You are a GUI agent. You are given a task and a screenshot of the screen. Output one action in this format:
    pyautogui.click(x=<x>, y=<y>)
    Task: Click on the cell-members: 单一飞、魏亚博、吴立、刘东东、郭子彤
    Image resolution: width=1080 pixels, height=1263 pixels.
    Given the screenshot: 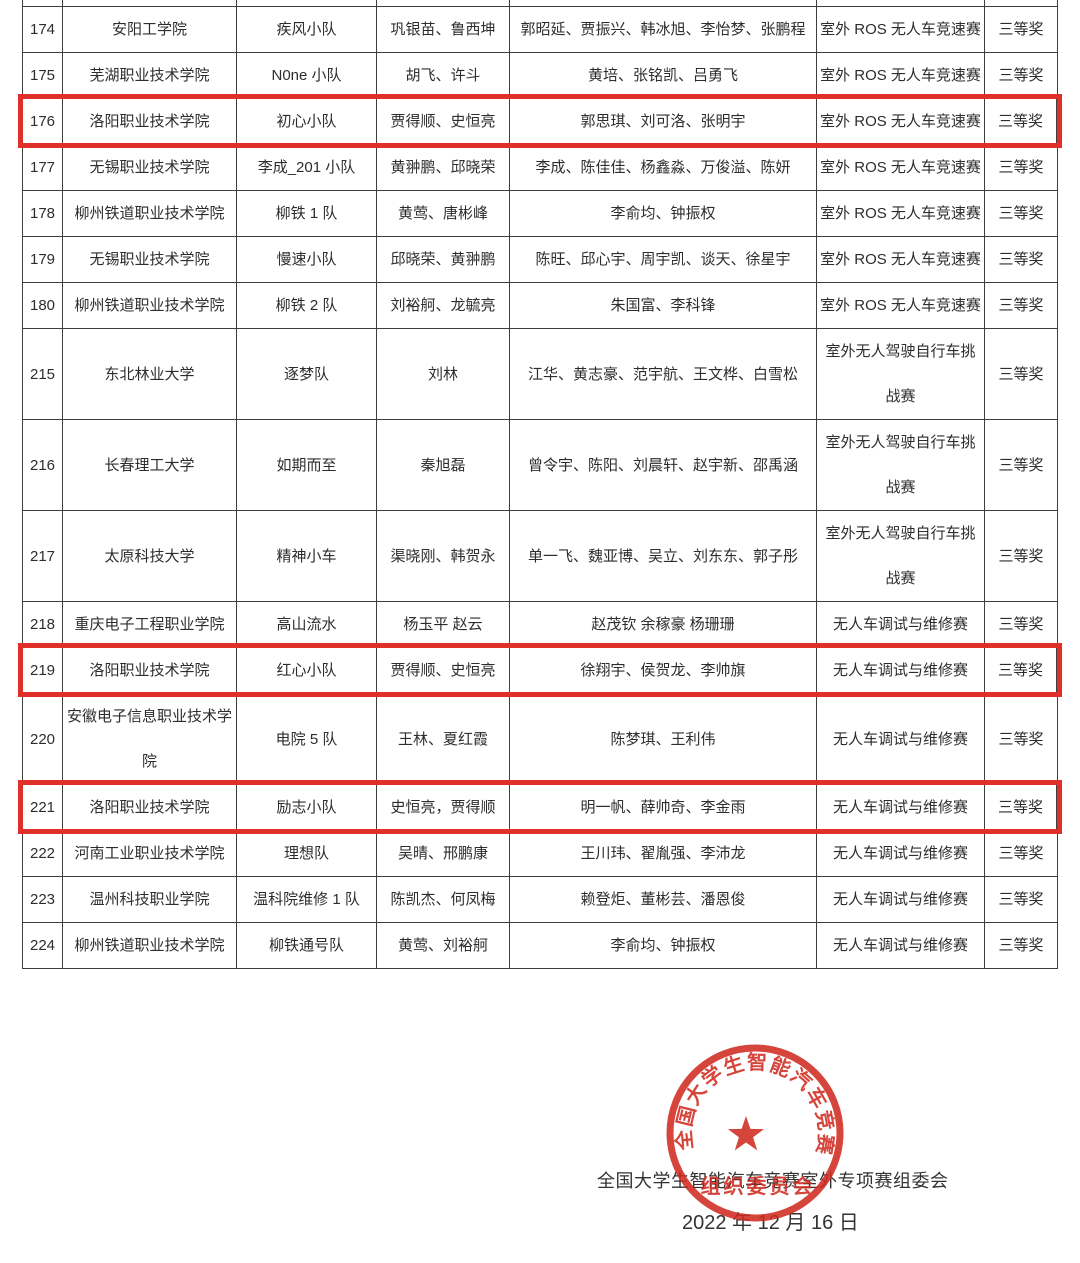 What is the action you would take?
    pyautogui.click(x=663, y=556)
    